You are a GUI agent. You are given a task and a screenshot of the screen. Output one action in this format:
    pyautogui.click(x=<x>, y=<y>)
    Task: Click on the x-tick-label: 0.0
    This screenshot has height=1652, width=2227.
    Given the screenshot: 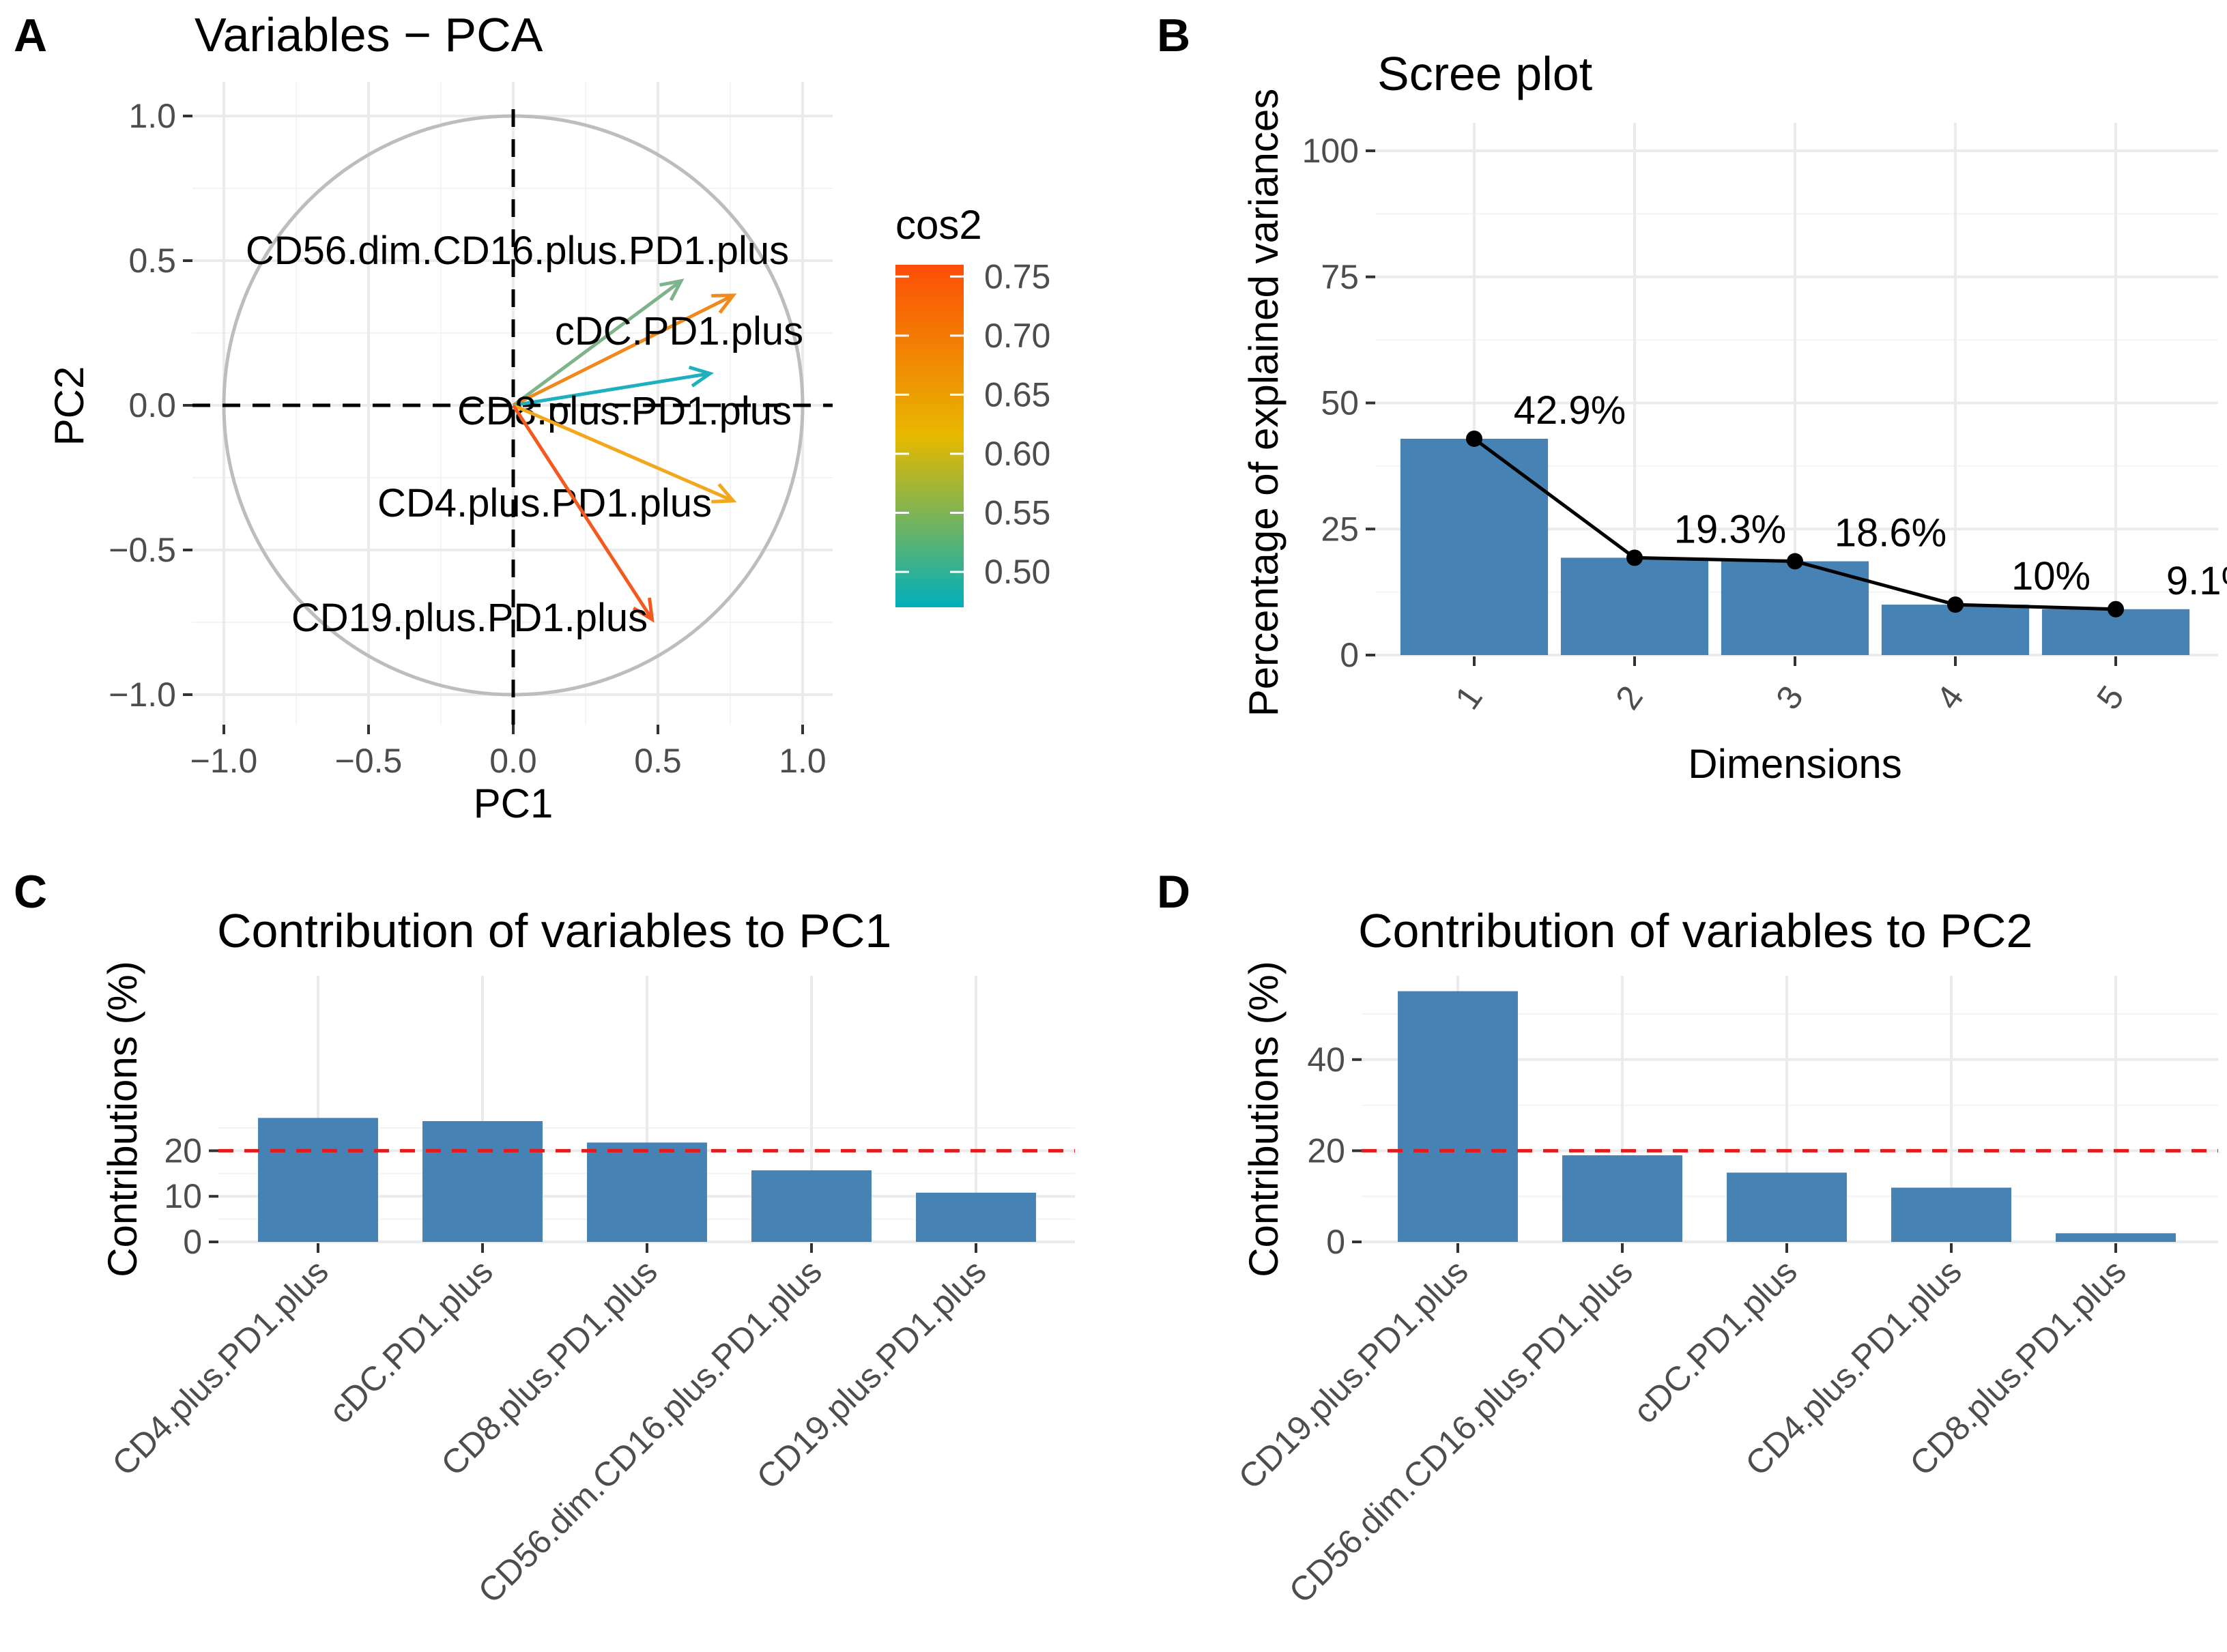 What is the action you would take?
    pyautogui.click(x=513, y=761)
    